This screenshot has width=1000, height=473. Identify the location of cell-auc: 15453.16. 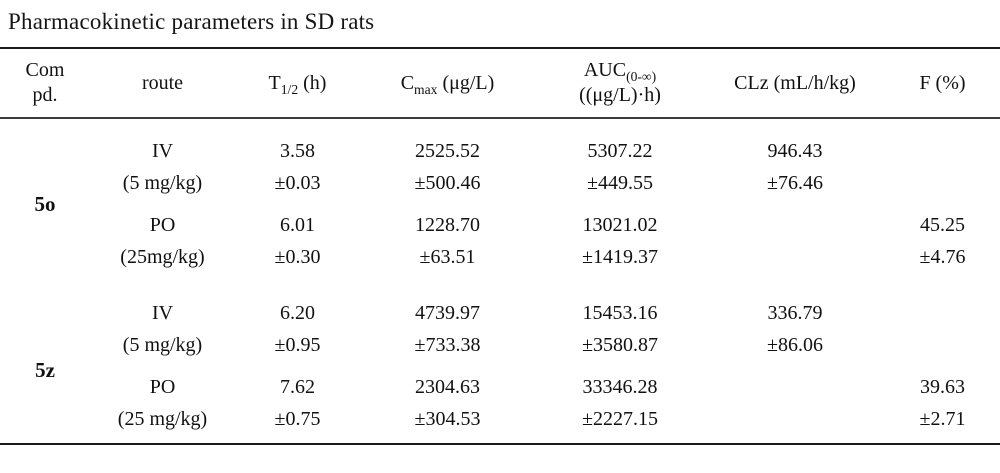
(620, 312).